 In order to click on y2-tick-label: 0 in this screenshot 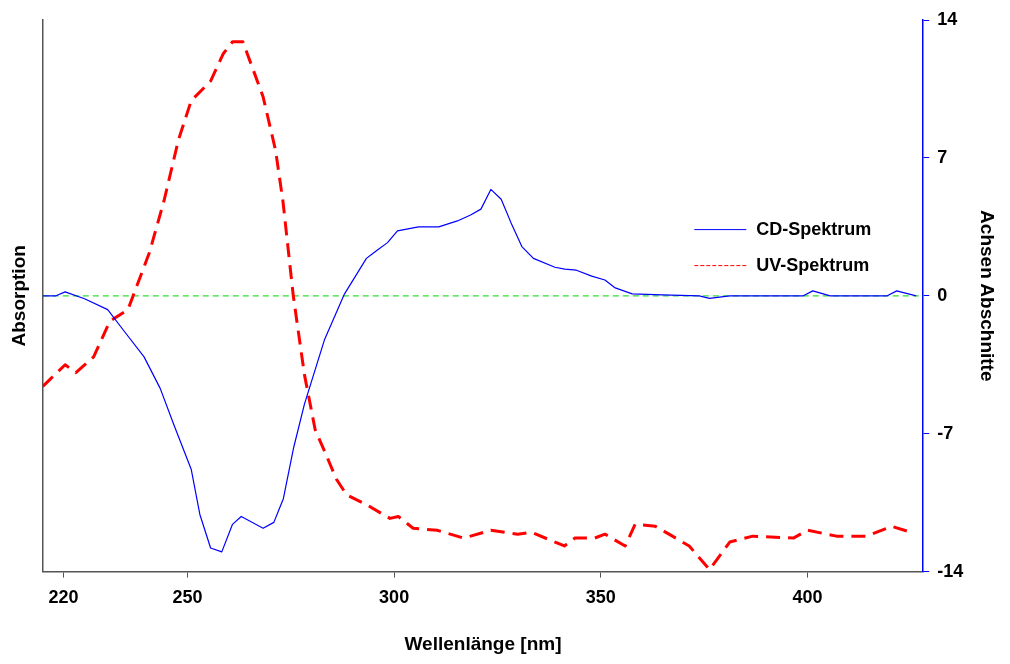, I will do `click(942, 294)`.